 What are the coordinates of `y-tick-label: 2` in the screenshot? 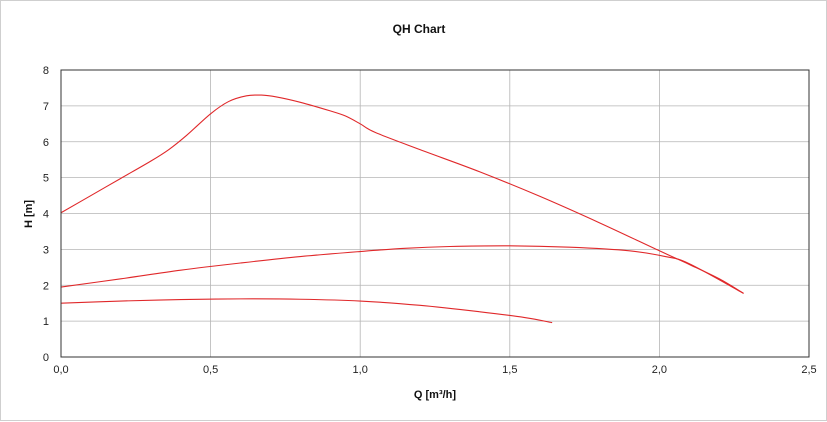 It's located at (46, 286).